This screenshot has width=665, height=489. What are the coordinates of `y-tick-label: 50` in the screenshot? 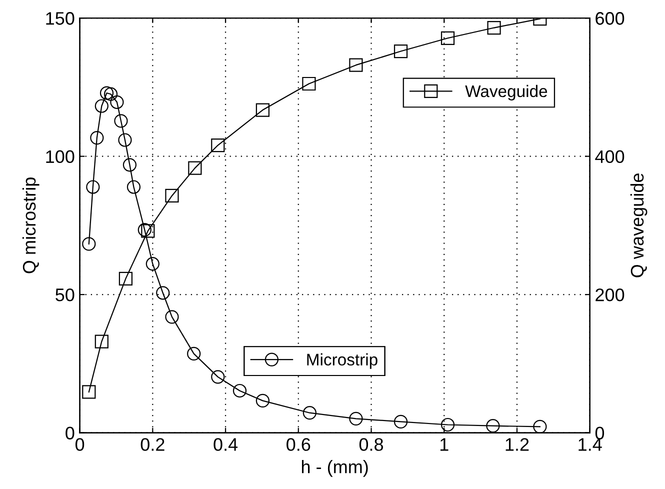 It's located at (65, 295).